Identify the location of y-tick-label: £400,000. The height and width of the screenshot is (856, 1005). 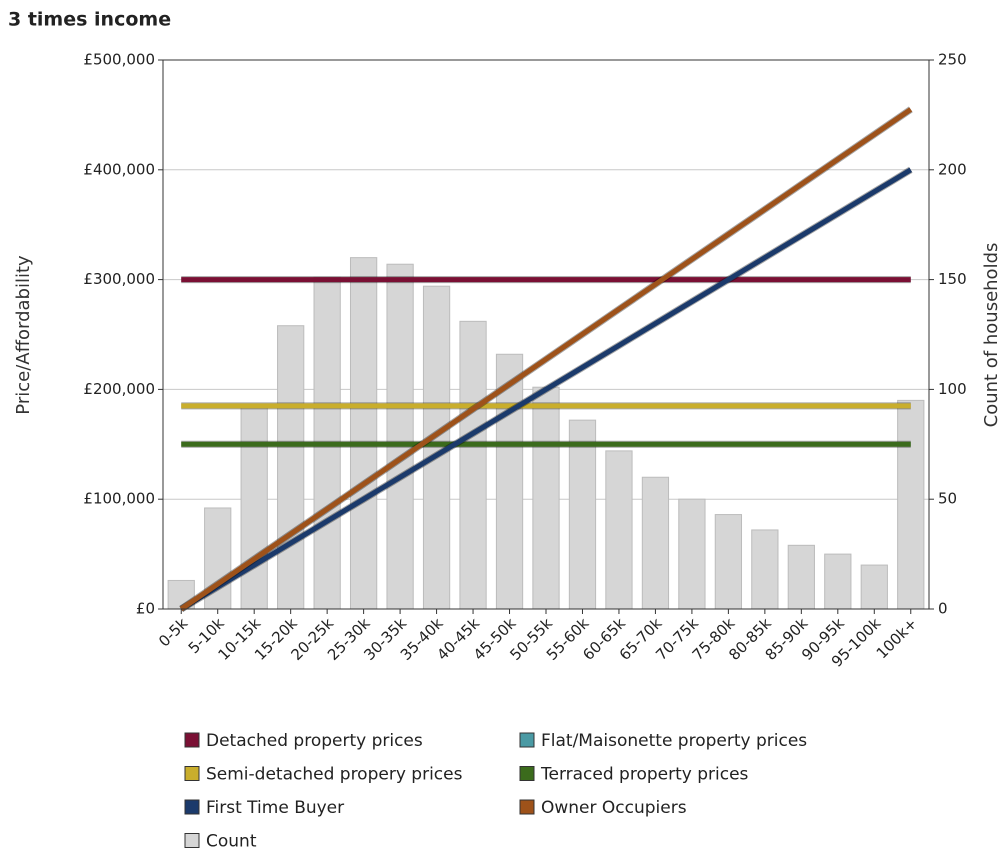
(119, 169).